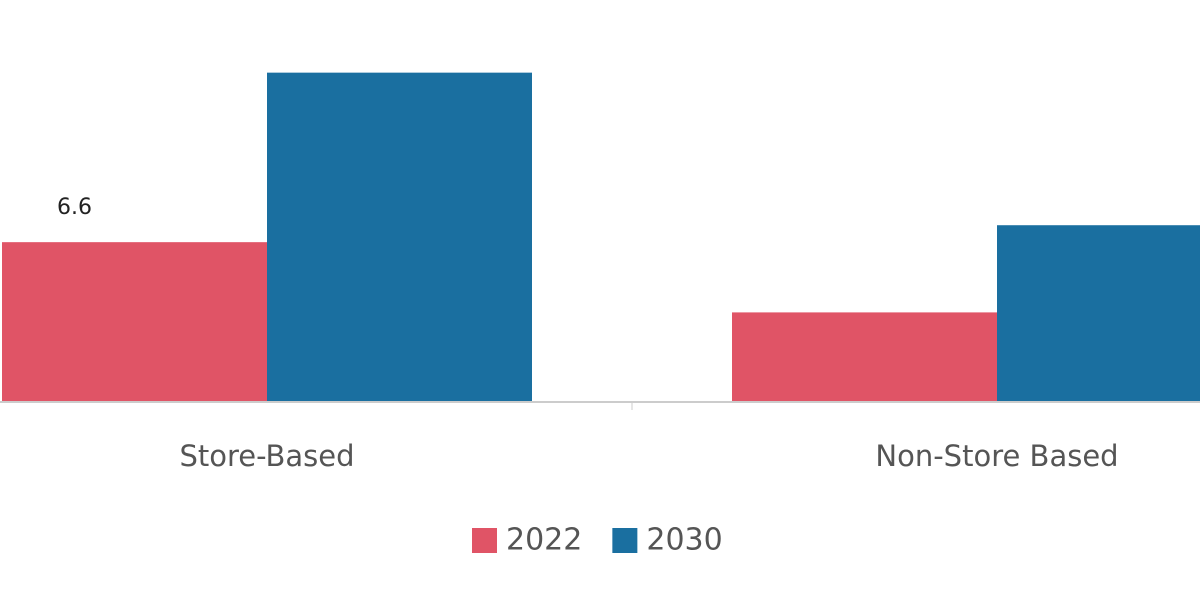  What do you see at coordinates (996, 456) in the screenshot?
I see `x-tick-label: Non-Store Based` at bounding box center [996, 456].